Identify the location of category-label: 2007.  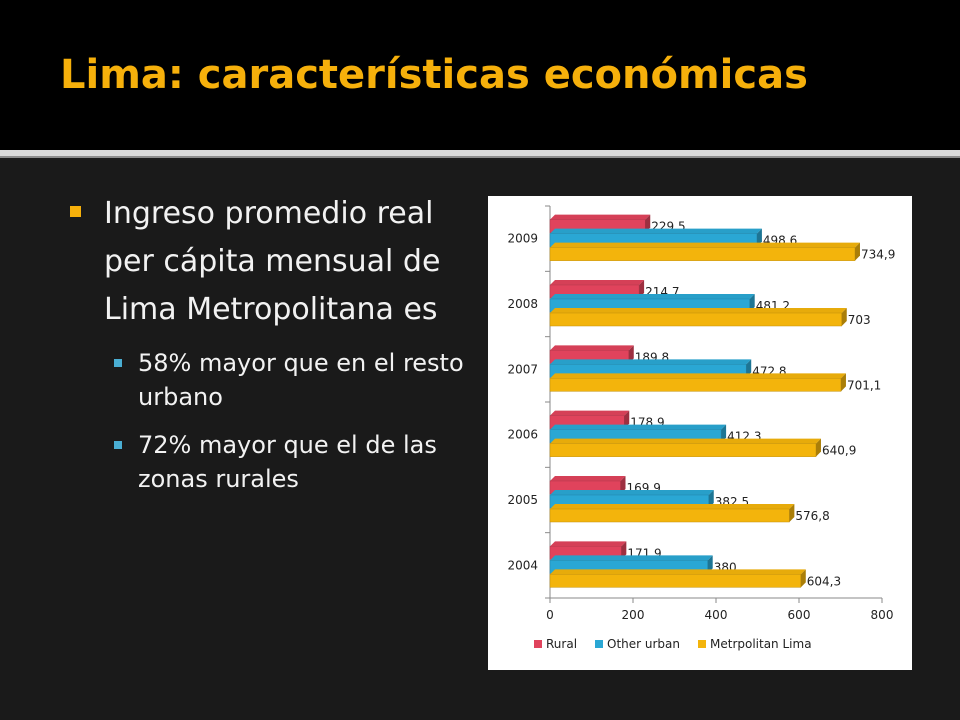
(522, 369).